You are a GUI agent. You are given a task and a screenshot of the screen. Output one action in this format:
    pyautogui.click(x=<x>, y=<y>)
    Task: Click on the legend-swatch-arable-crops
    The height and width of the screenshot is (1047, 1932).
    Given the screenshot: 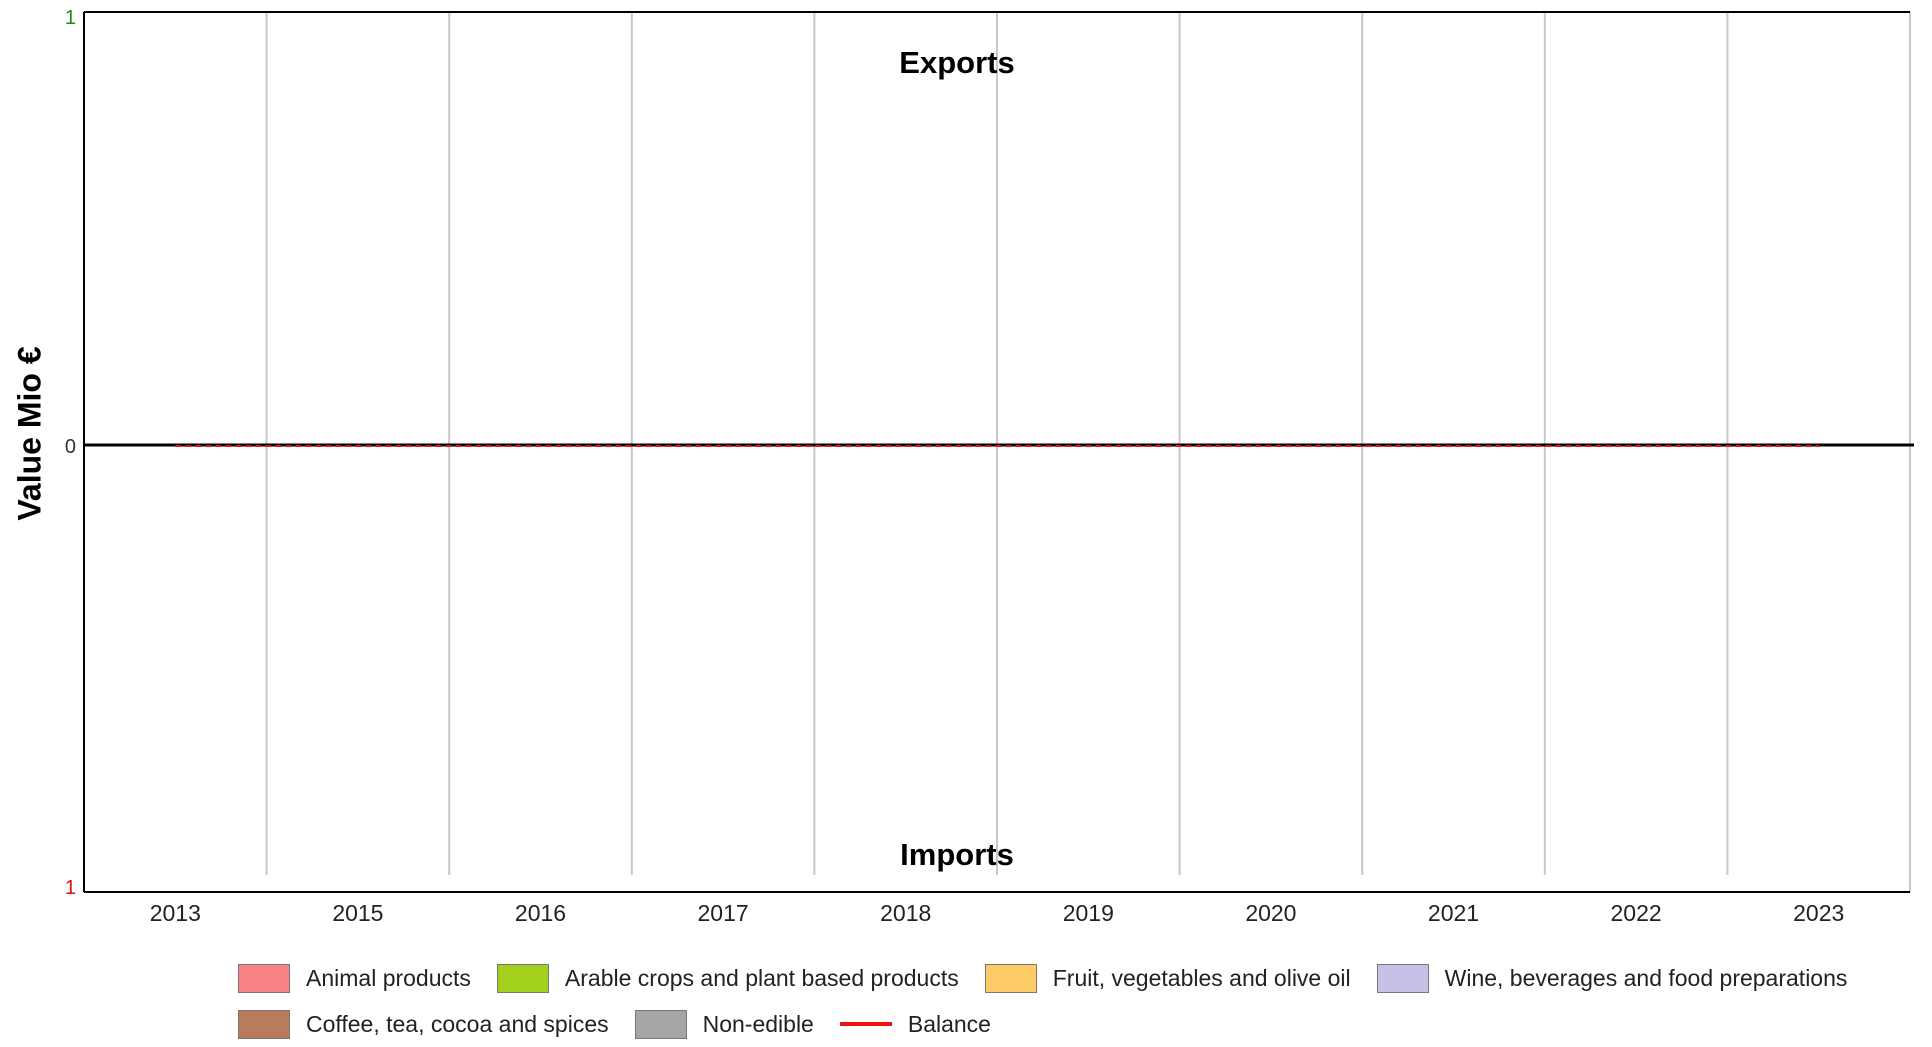 What is the action you would take?
    pyautogui.click(x=522, y=978)
    